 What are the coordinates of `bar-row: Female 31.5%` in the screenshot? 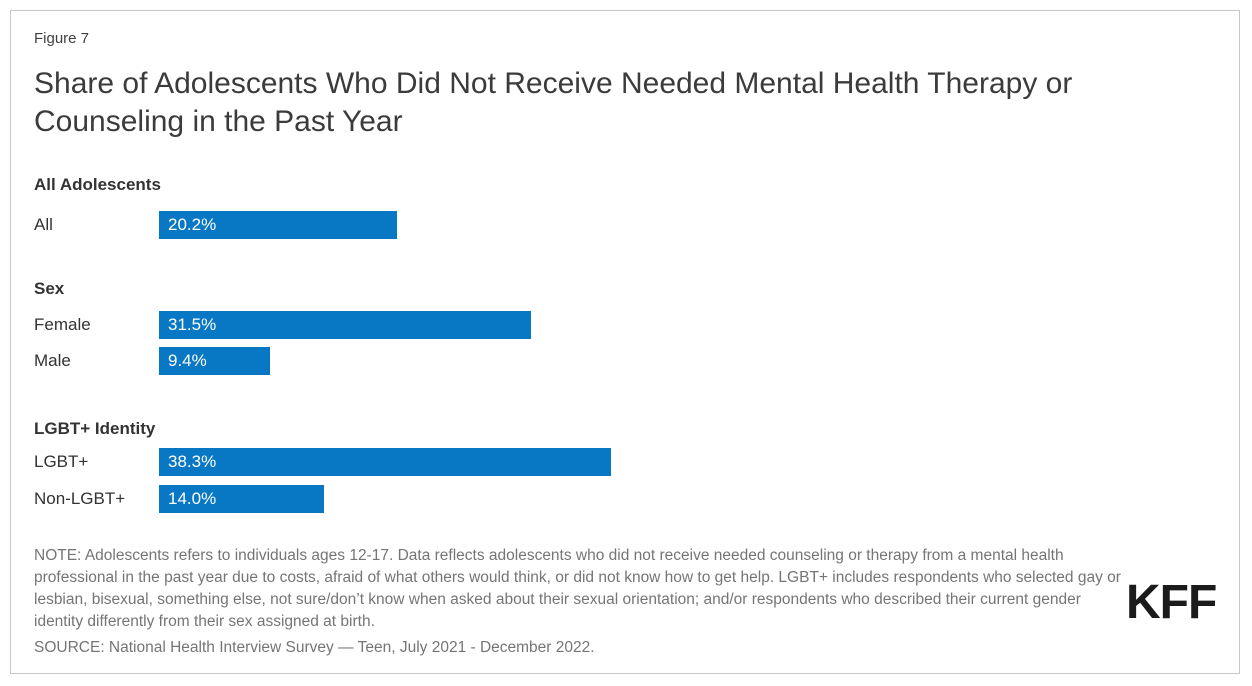 It's located at (624, 325).